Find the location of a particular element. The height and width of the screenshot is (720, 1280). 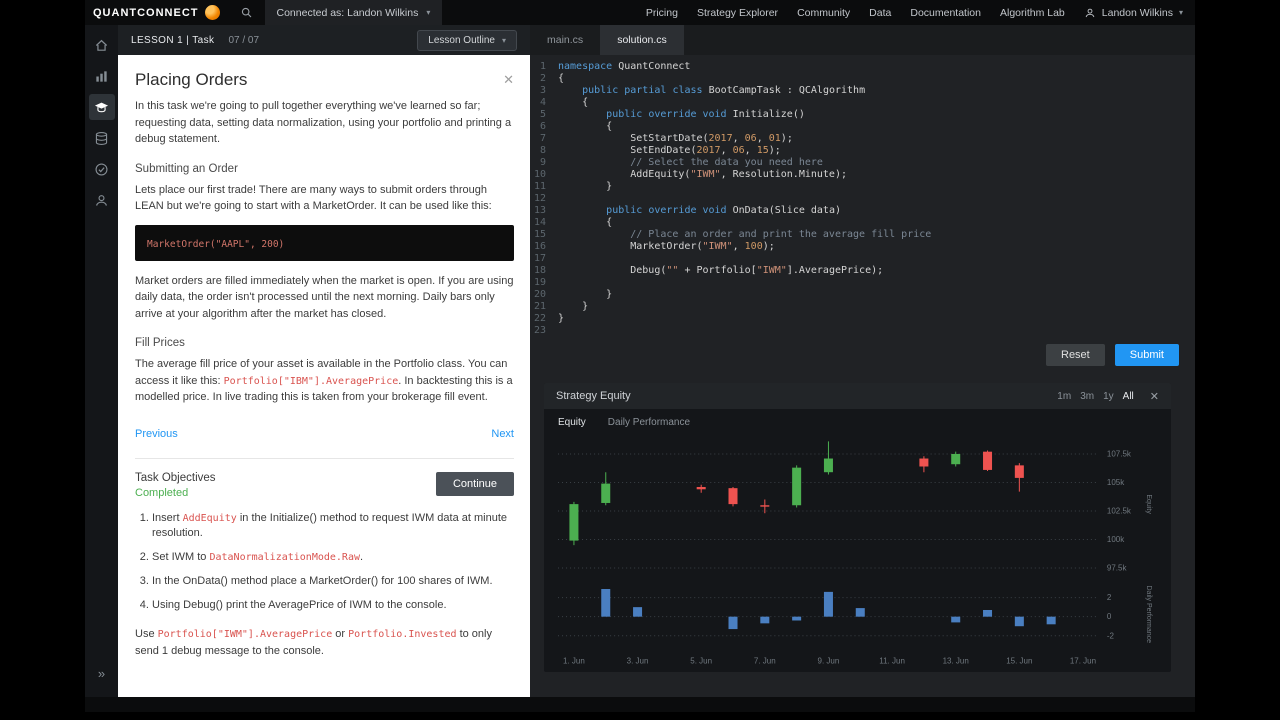

svg-text: 102.5k is located at coordinates (1119, 510).